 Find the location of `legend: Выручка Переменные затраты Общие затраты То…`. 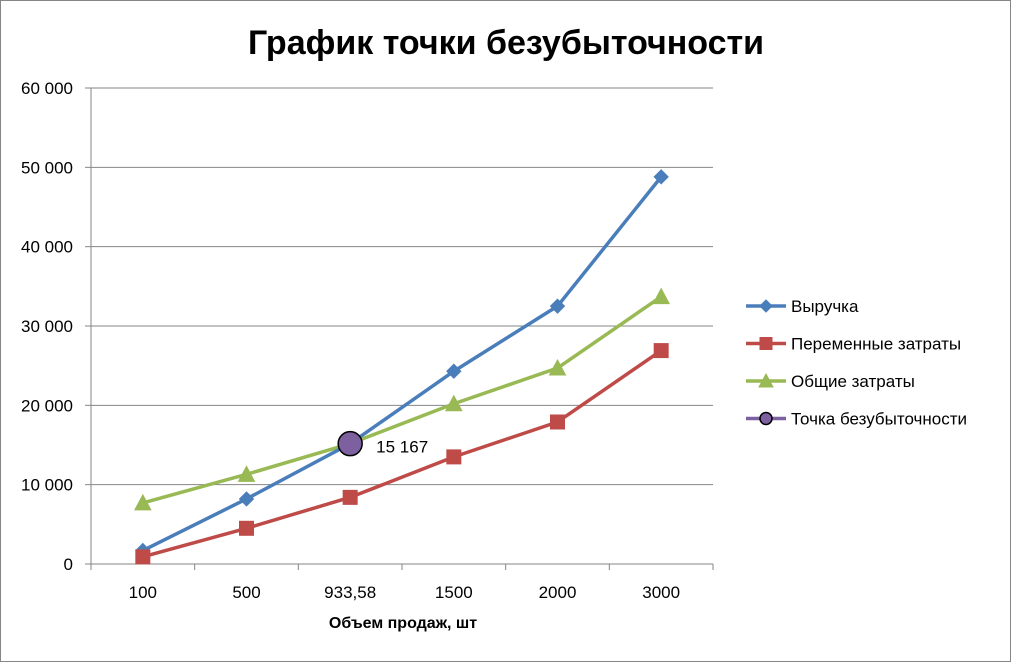

legend: Выручка Переменные затраты Общие затраты То… is located at coordinates (856, 363).